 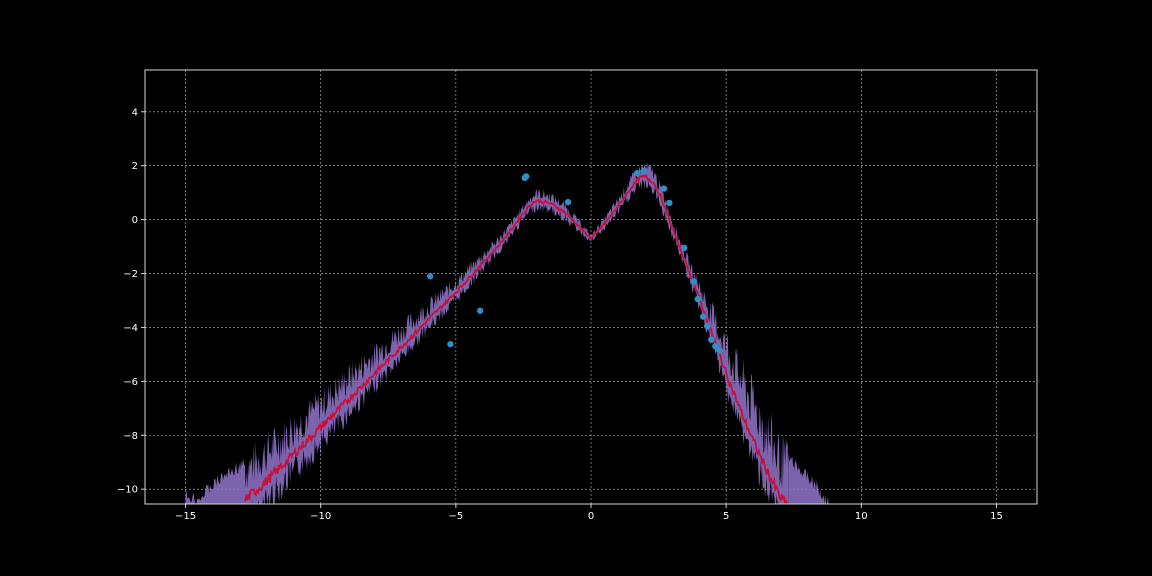 I want to click on x-tick-label: −5, so click(x=455, y=516).